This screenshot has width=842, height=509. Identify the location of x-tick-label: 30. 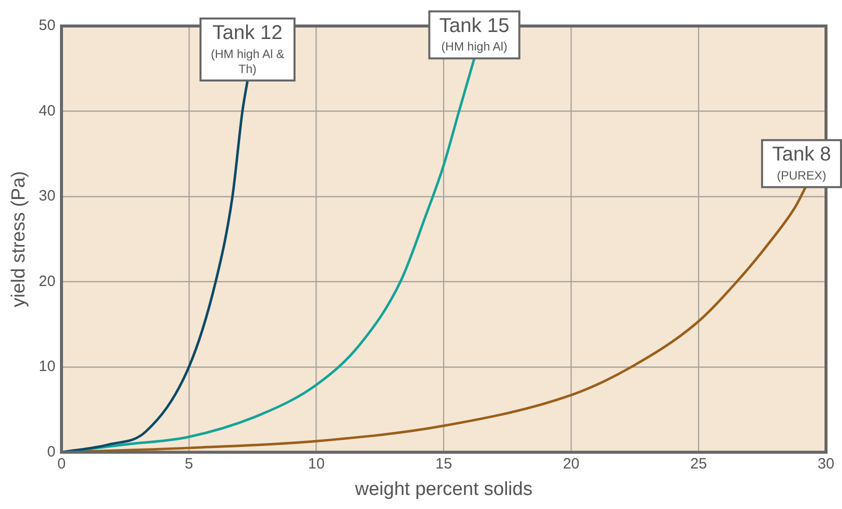
(826, 463).